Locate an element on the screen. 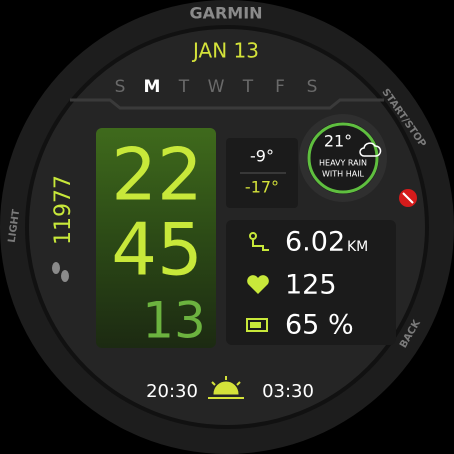 The height and width of the screenshot is (454, 454). brand: GARMIN is located at coordinates (225, 13).